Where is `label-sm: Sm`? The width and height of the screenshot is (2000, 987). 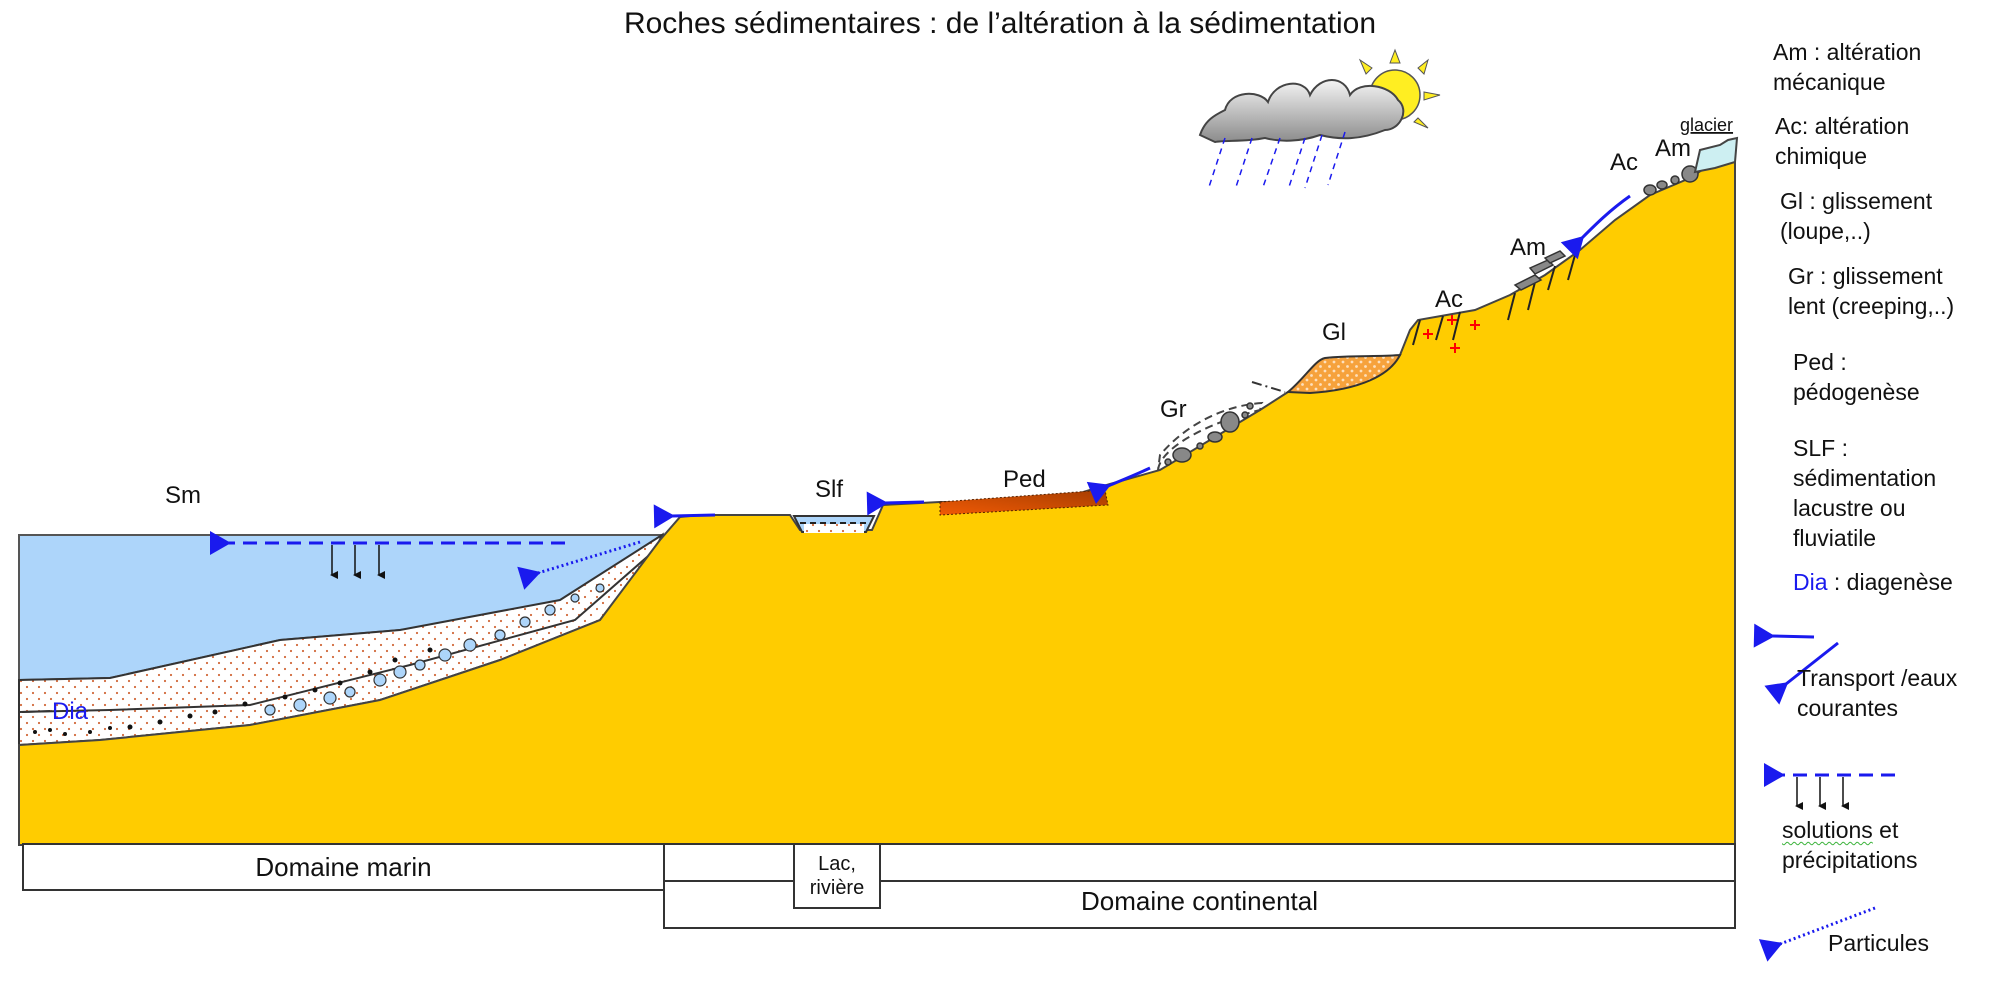
label-sm: Sm is located at coordinates (183, 495).